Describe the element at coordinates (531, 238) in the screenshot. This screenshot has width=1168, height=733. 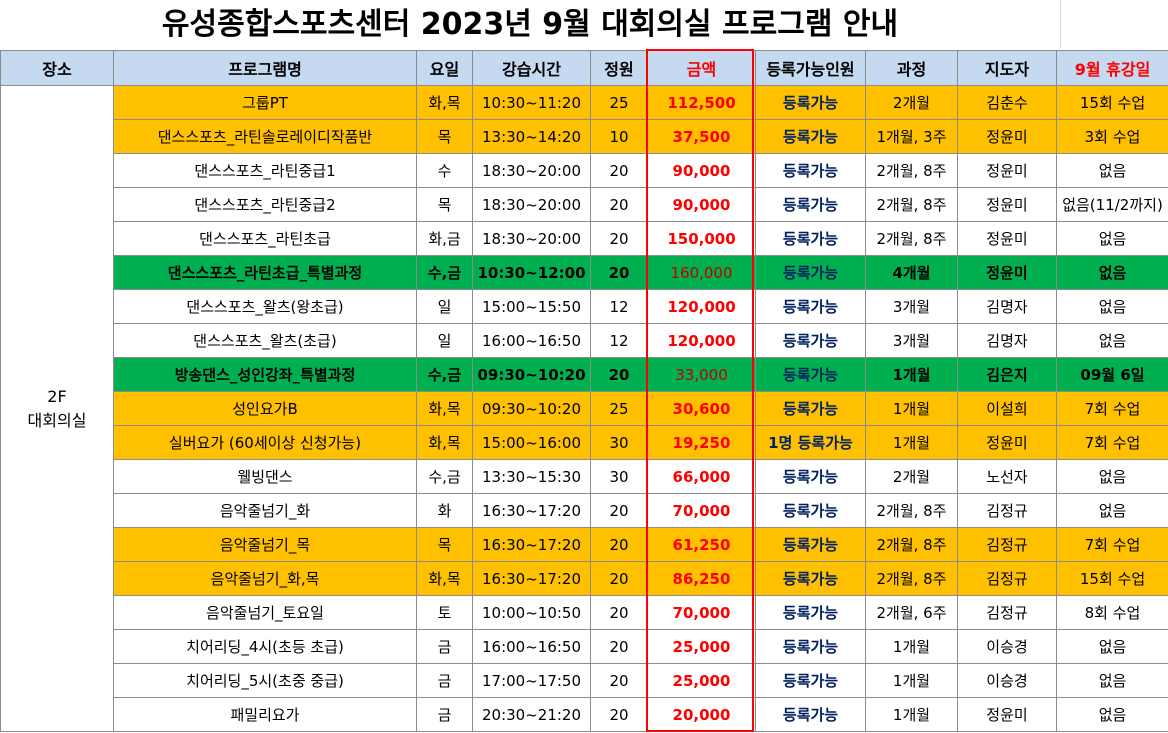
I see `time-cell: 18:30~20:00` at that location.